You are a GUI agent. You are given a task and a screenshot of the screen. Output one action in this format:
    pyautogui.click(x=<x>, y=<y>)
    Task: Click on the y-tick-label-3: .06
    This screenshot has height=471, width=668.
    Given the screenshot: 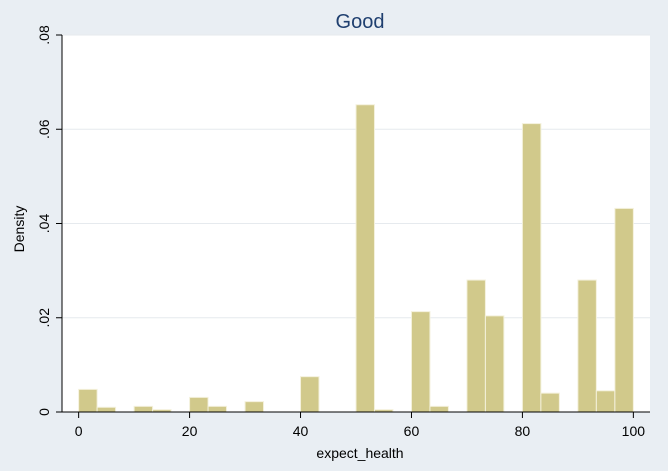 What is the action you would take?
    pyautogui.click(x=44, y=129)
    